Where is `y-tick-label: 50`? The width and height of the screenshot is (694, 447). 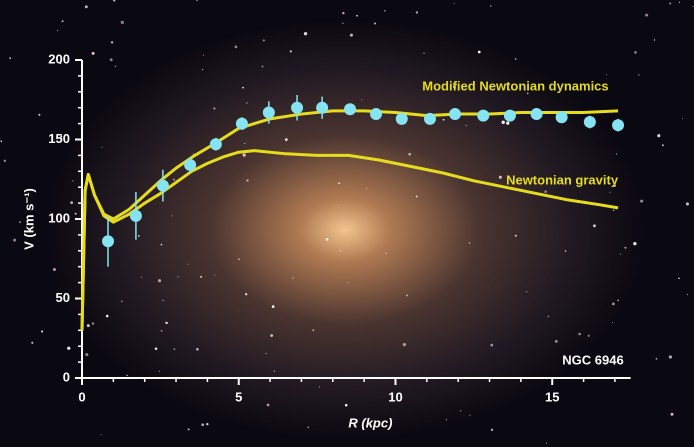 y-tick-label: 50 is located at coordinates (63, 297).